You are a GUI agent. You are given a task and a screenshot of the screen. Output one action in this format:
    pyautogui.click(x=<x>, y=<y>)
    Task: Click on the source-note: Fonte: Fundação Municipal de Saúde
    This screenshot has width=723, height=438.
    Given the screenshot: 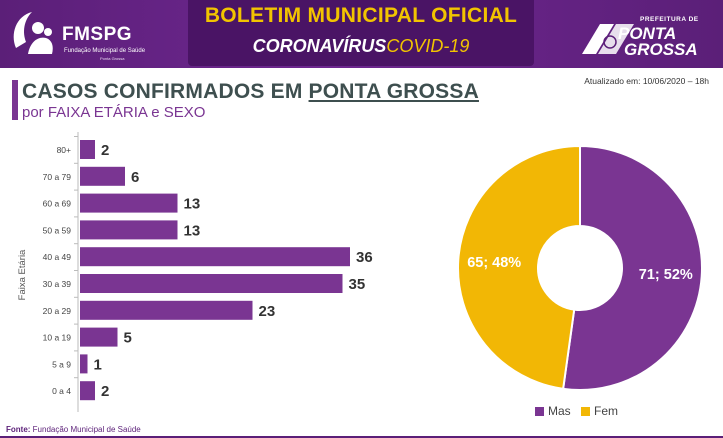 What is the action you would take?
    pyautogui.click(x=73, y=429)
    